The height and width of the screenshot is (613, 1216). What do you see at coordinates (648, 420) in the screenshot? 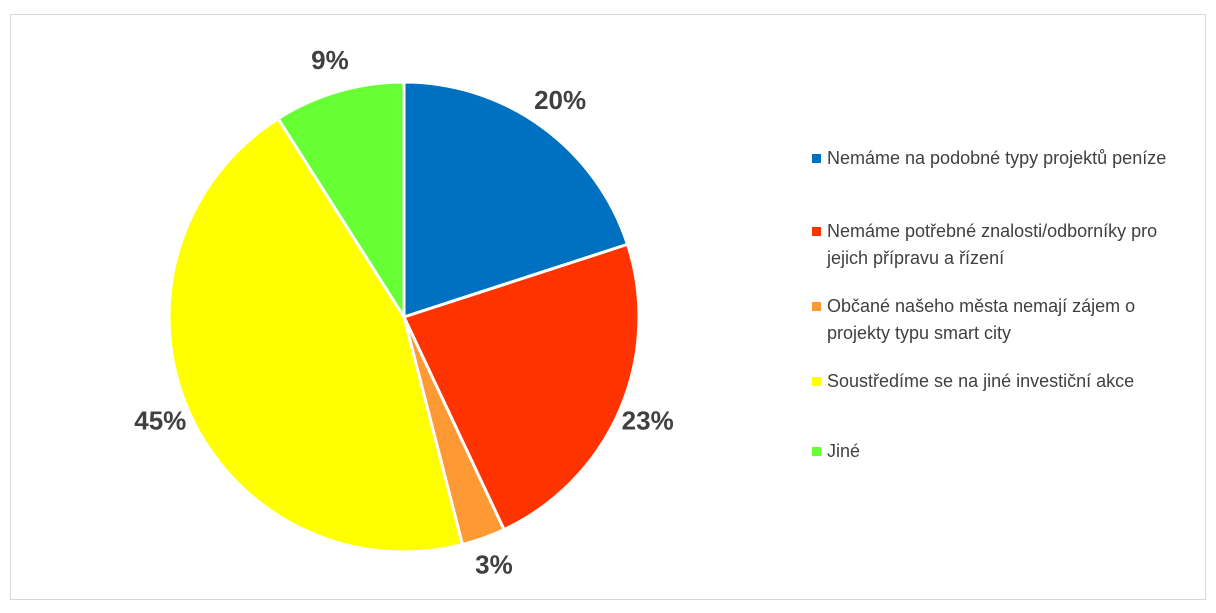
I see `data-label: 23%` at bounding box center [648, 420].